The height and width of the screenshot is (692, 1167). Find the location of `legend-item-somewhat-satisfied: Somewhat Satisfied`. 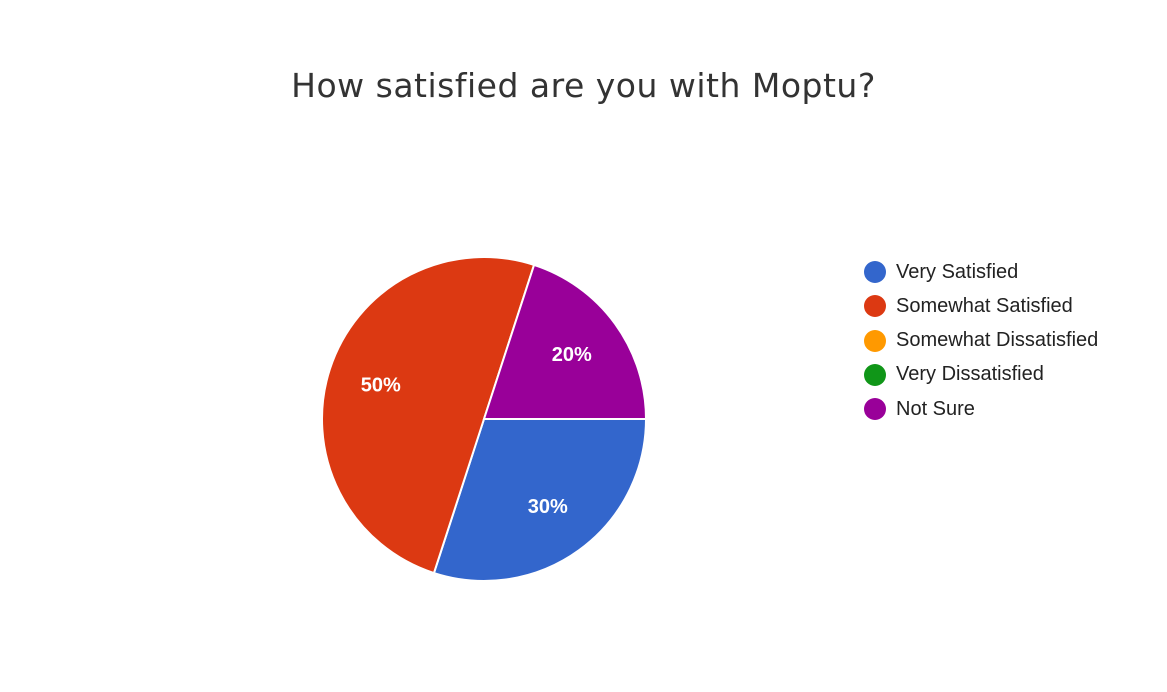

legend-item-somewhat-satisfied: Somewhat Satisfied is located at coordinates (981, 306).